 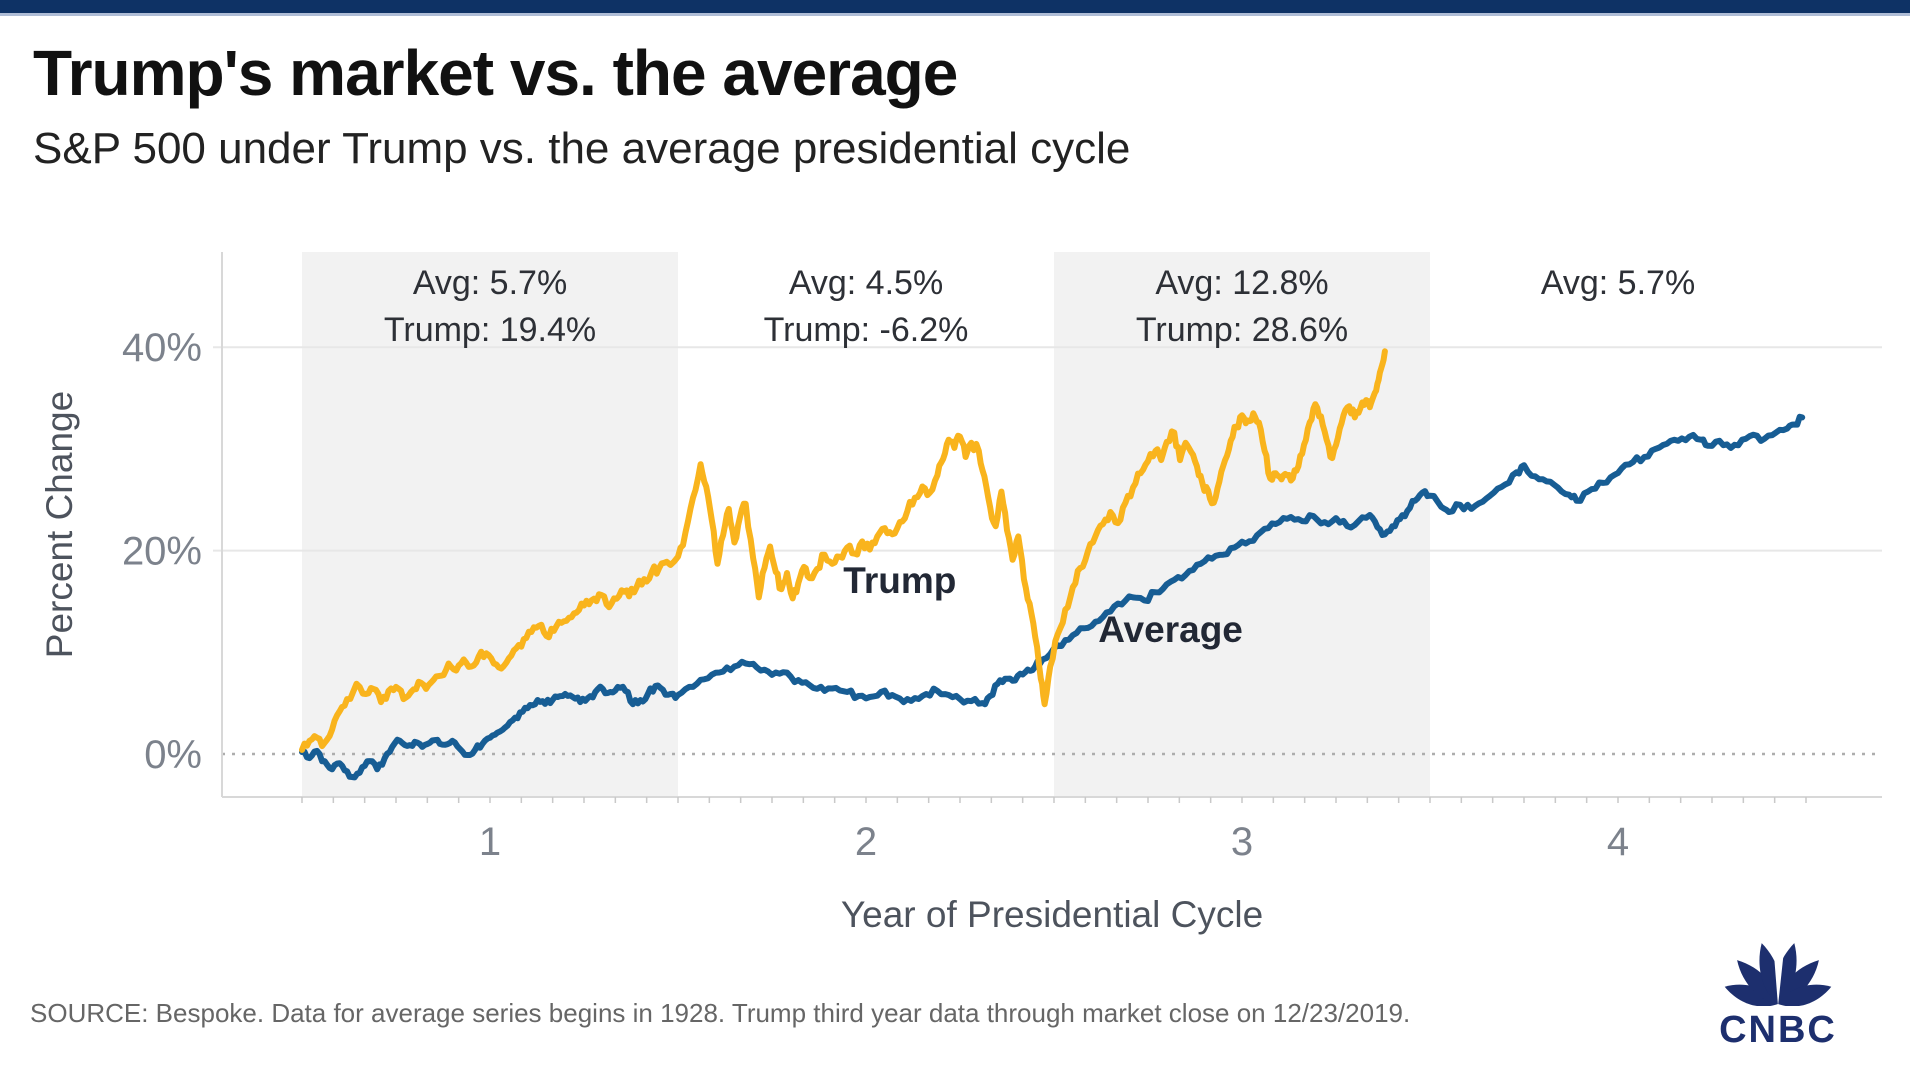 I want to click on cnbc-peacock-icon, so click(x=1778, y=974).